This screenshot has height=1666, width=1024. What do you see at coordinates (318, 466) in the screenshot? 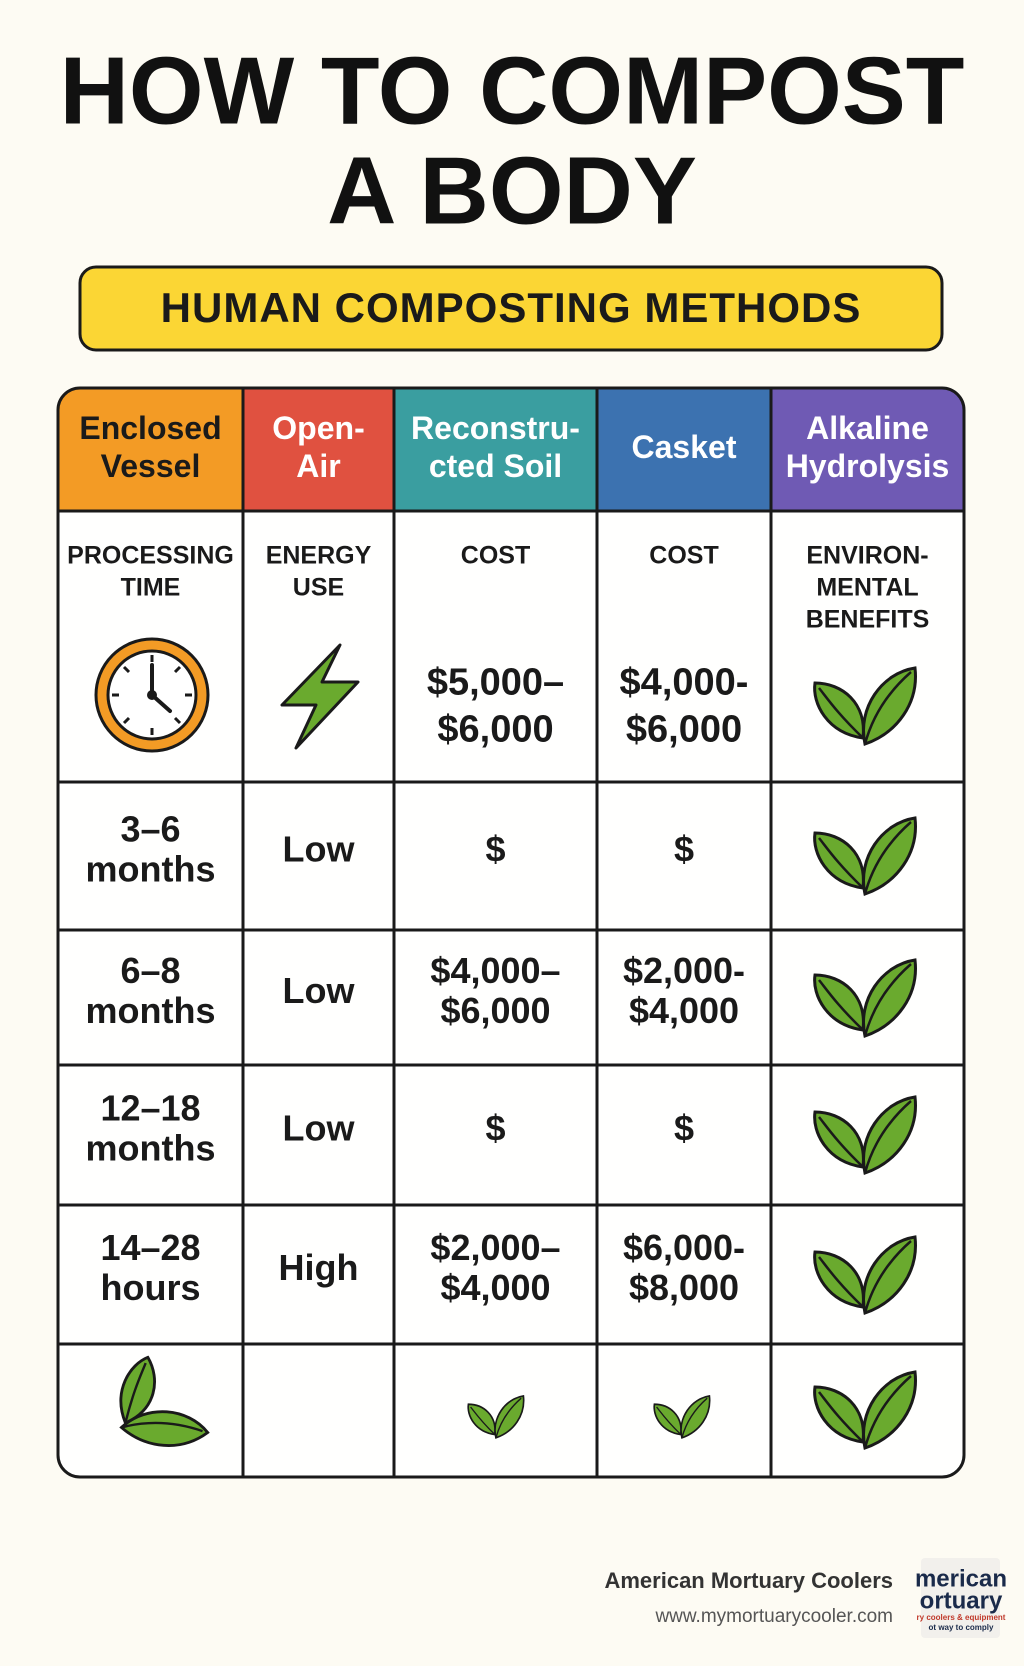
I see `header-text: Air` at bounding box center [318, 466].